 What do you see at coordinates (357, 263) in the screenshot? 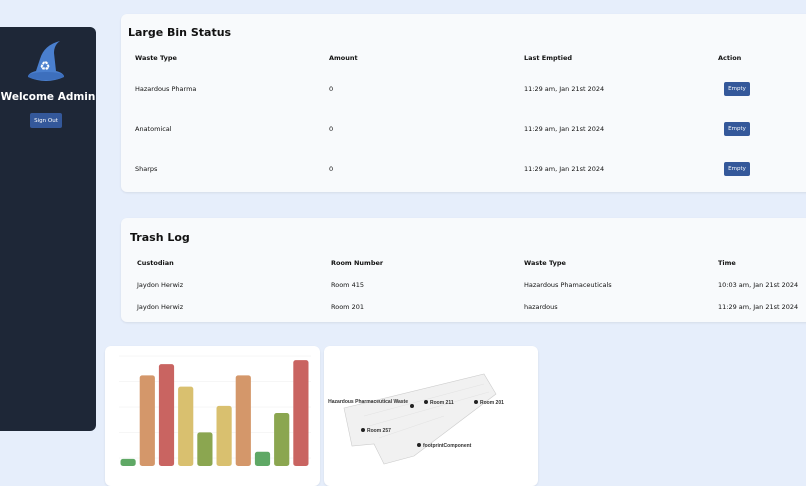
I see `column-header: Room Number` at bounding box center [357, 263].